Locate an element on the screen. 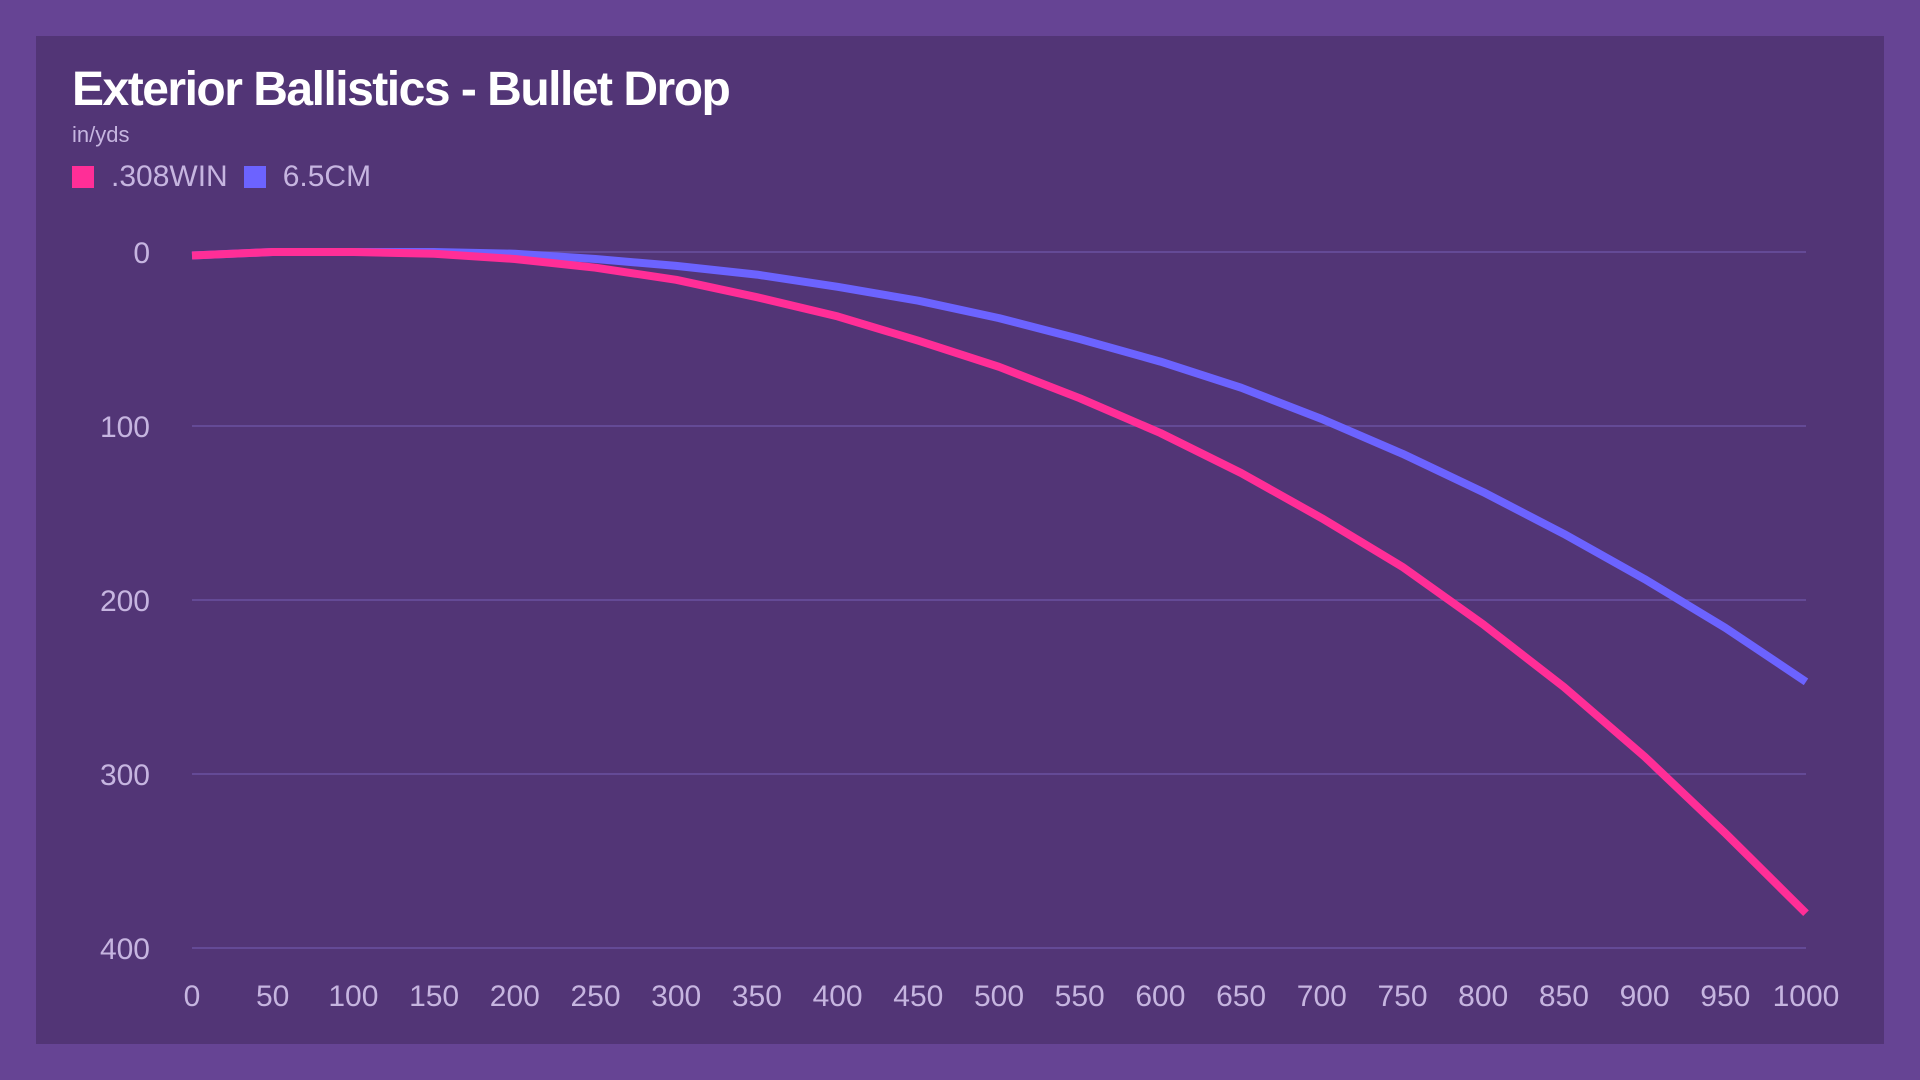 Image resolution: width=1920 pixels, height=1080 pixels. chart-title: Exterior Ballistics - Bullet Drop is located at coordinates (401, 89).